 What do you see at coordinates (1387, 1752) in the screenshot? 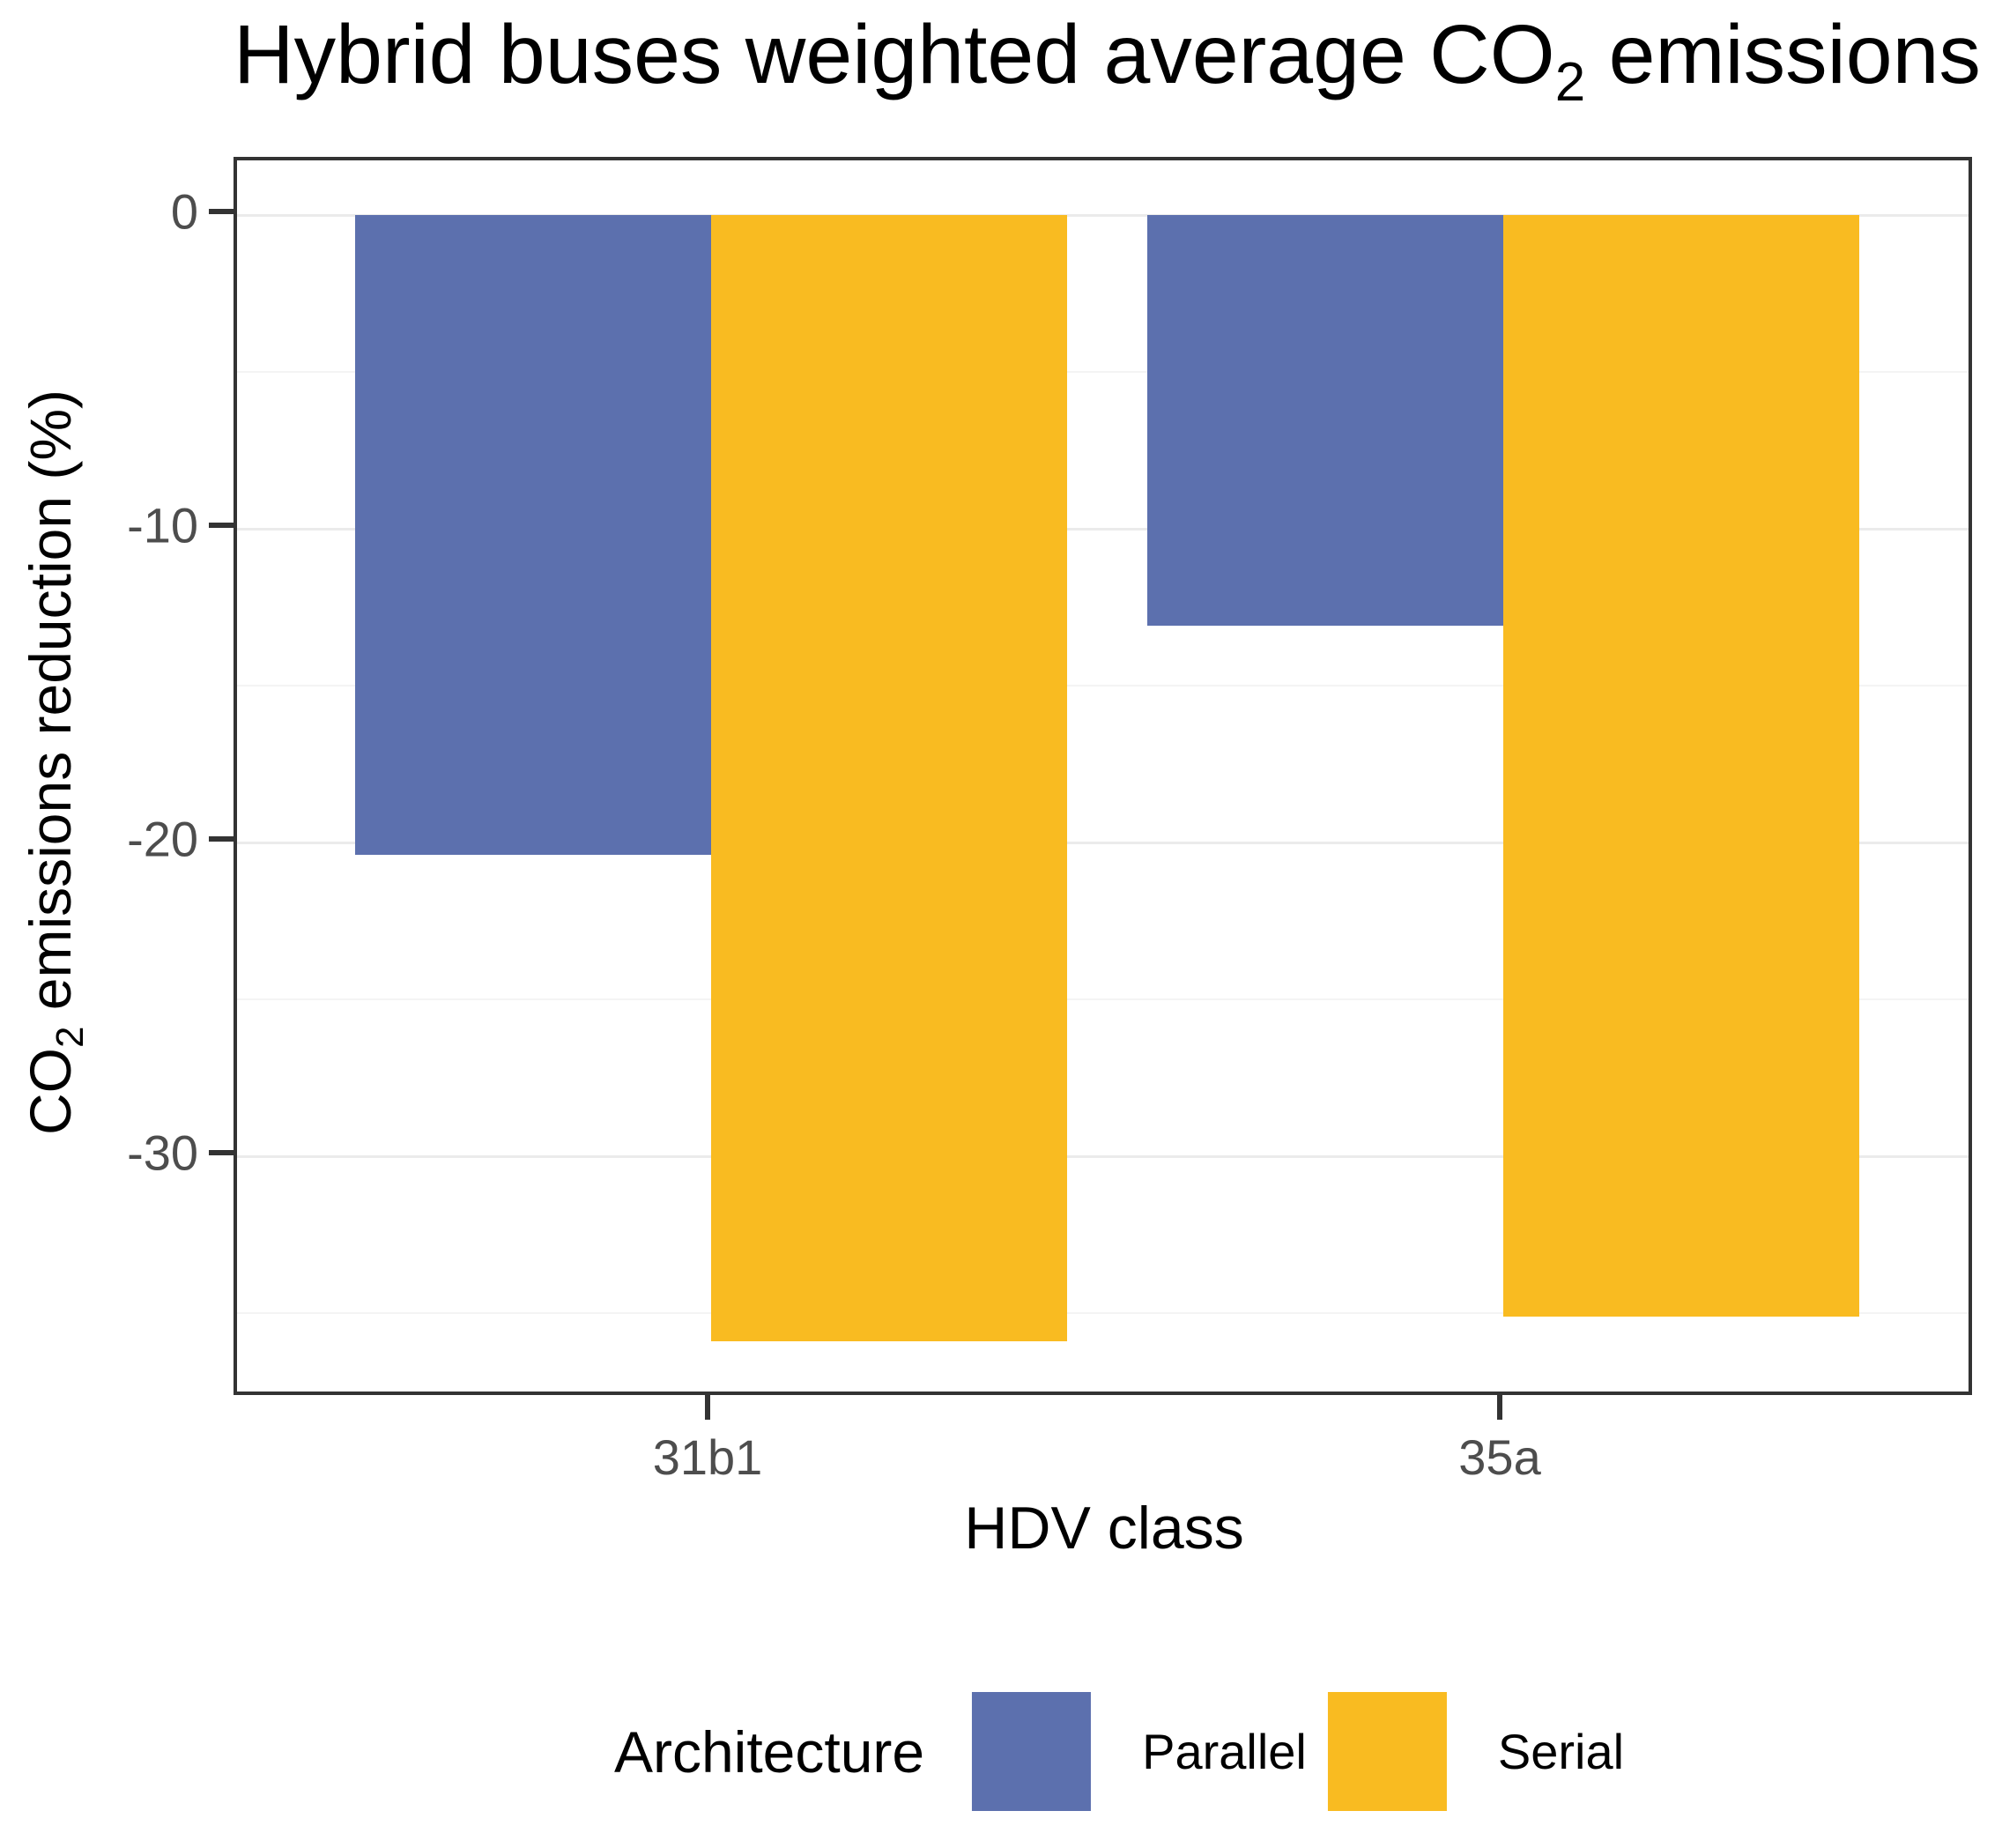
I see `legend-key-serial` at bounding box center [1387, 1752].